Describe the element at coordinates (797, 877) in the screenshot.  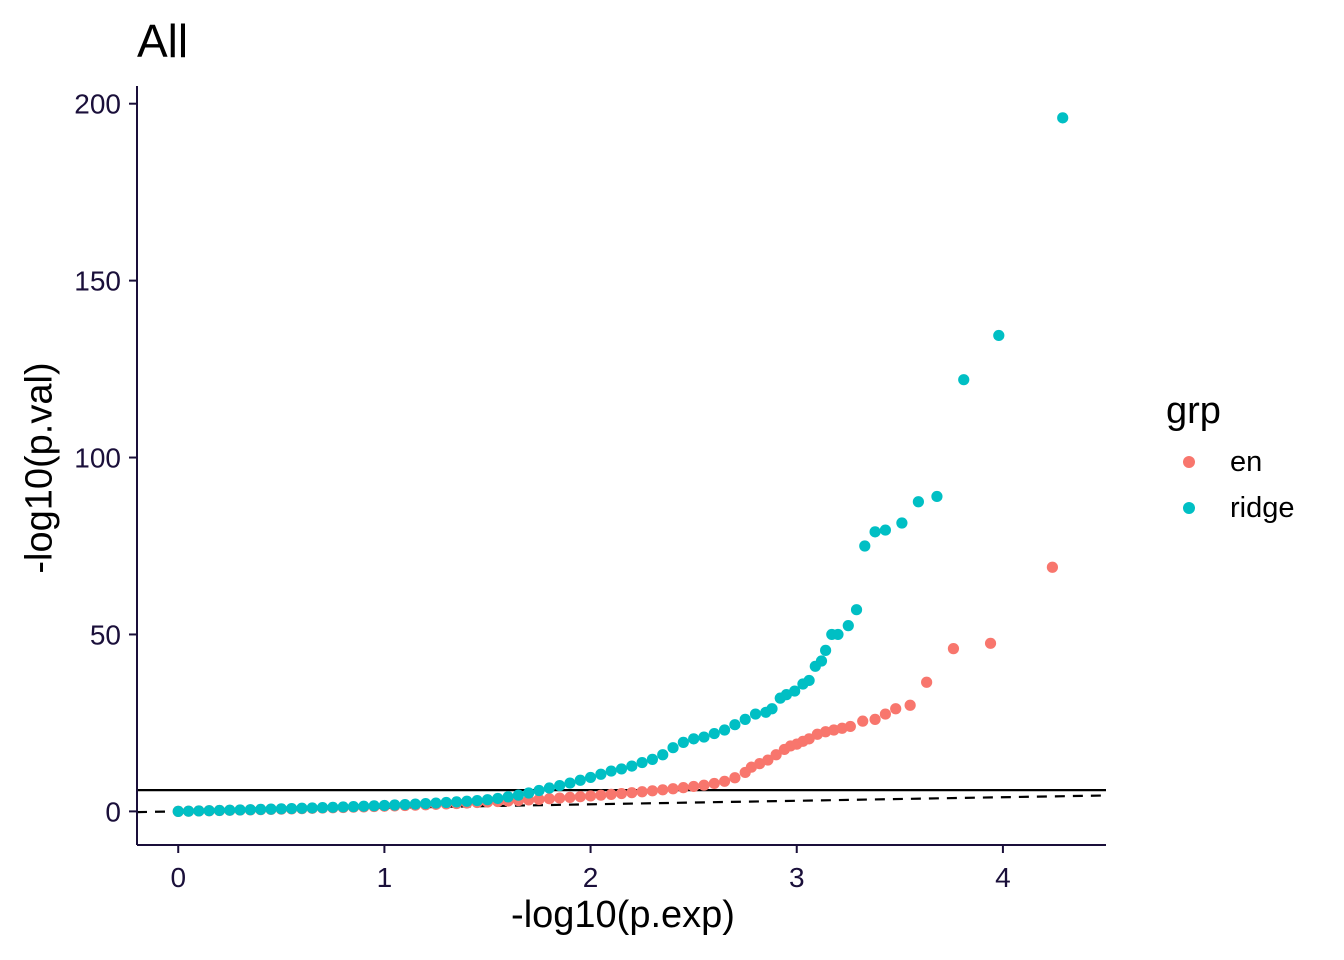
I see `x-tick-label: 3` at that location.